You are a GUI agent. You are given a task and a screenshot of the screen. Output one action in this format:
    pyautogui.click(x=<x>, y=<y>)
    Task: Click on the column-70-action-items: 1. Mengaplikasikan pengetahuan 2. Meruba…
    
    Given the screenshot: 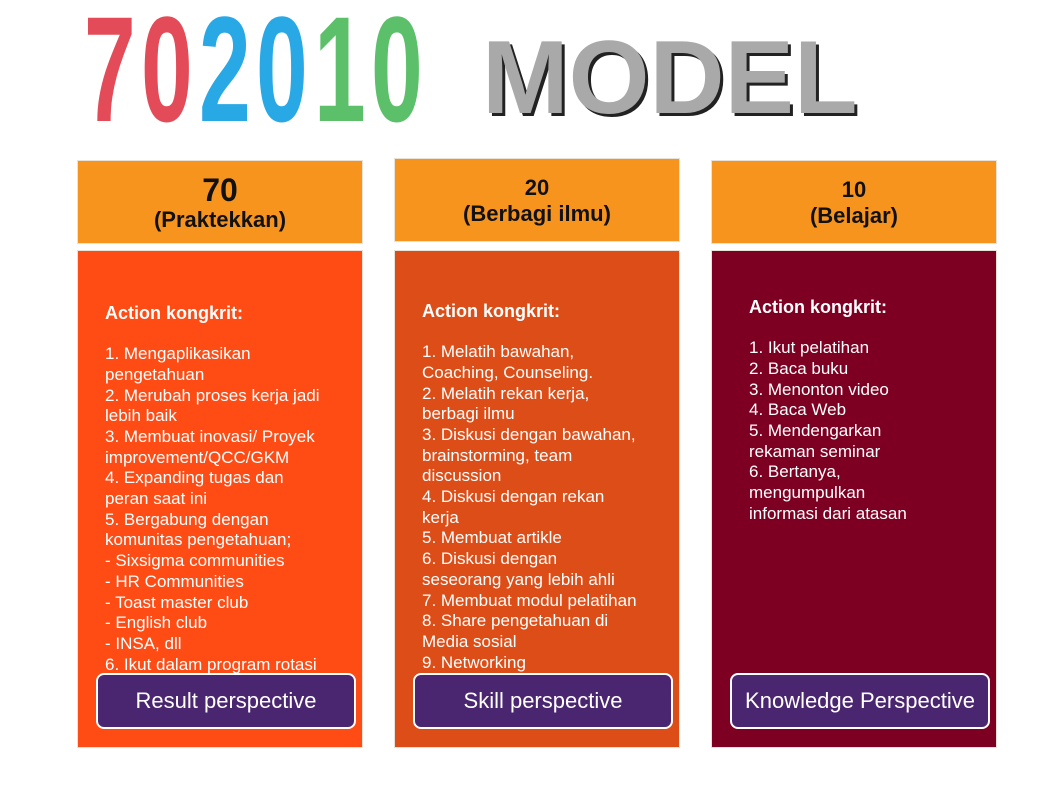 What is the action you would take?
    pyautogui.click(x=212, y=519)
    